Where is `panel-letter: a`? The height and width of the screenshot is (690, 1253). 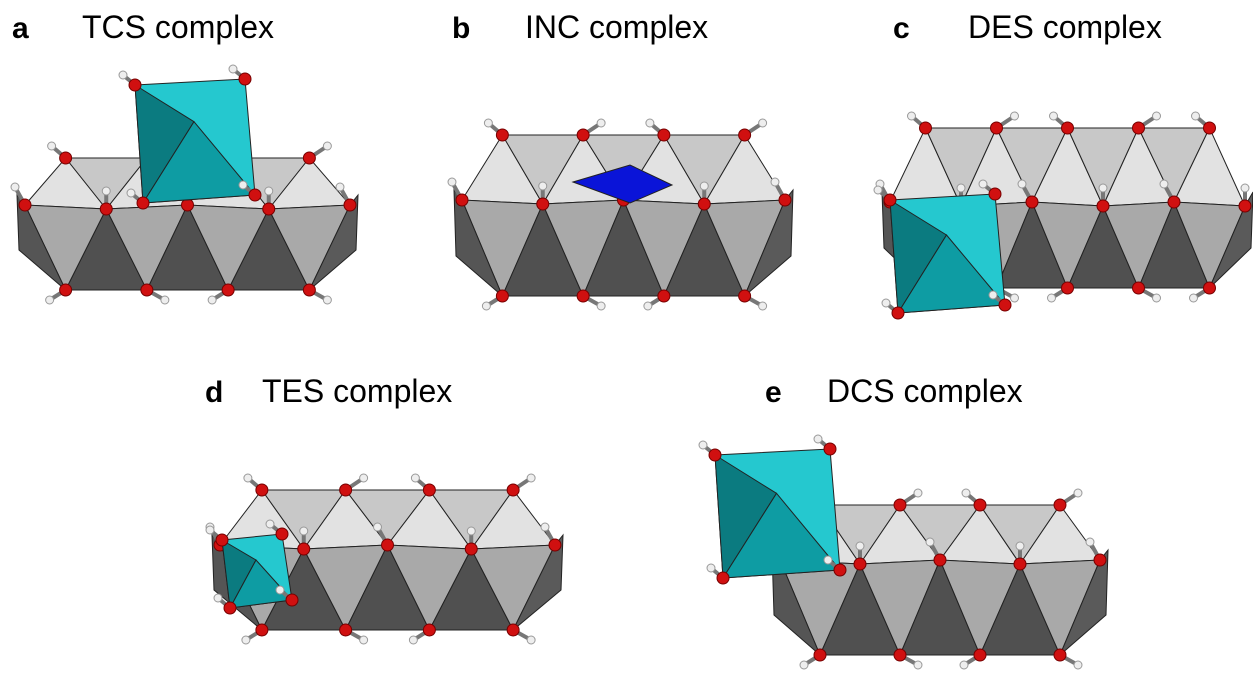
panel-letter: a is located at coordinates (20, 28).